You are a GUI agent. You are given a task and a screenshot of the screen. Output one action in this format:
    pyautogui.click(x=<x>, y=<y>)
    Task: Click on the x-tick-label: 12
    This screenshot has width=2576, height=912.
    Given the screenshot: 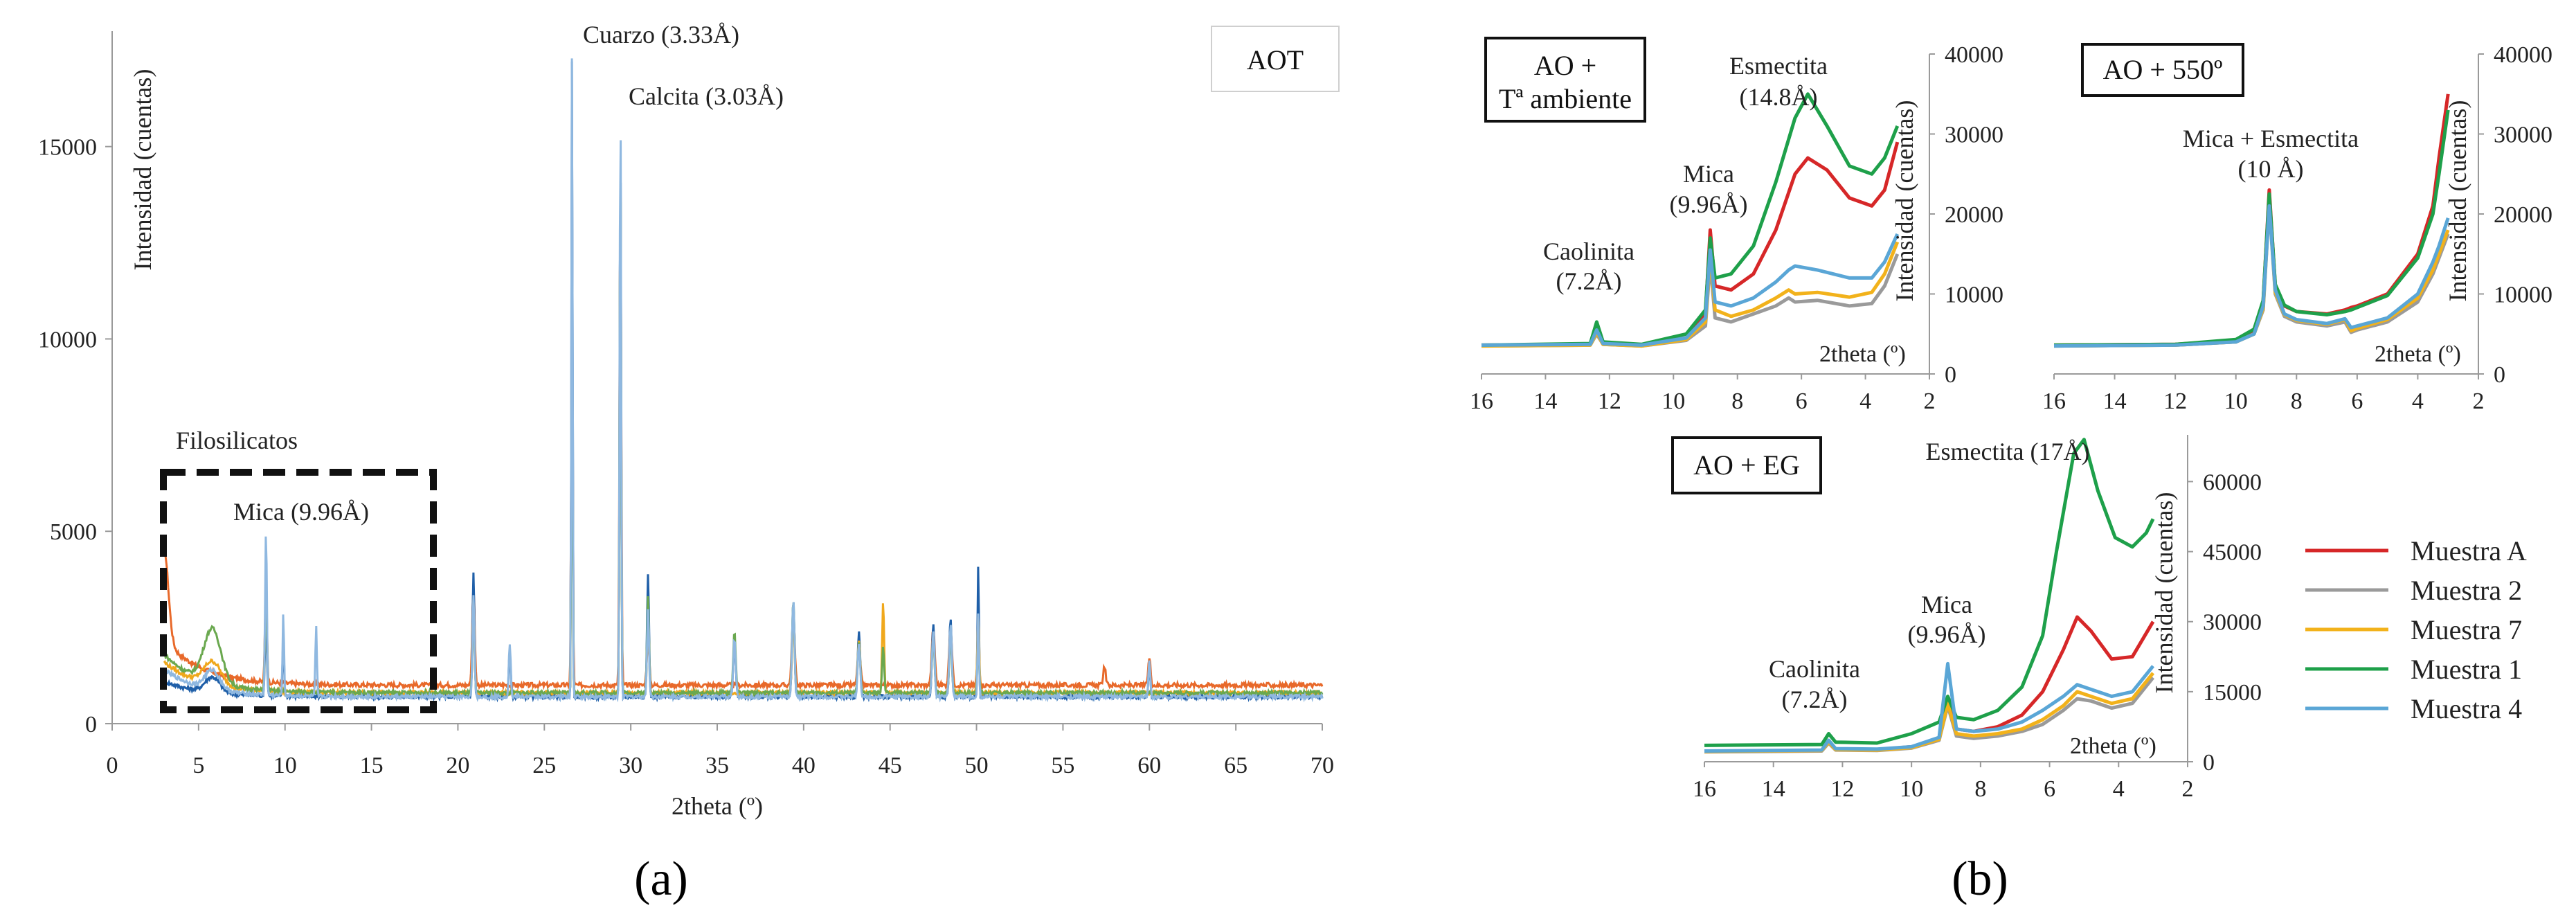 What is the action you would take?
    pyautogui.click(x=1842, y=789)
    